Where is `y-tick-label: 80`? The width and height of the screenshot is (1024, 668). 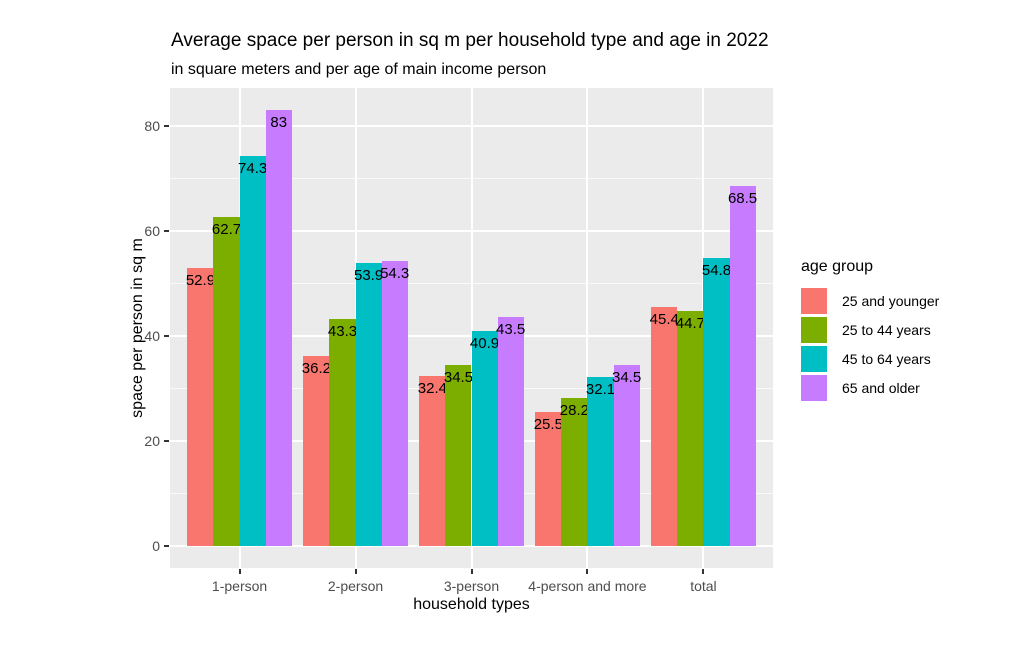 y-tick-label: 80 is located at coordinates (152, 125).